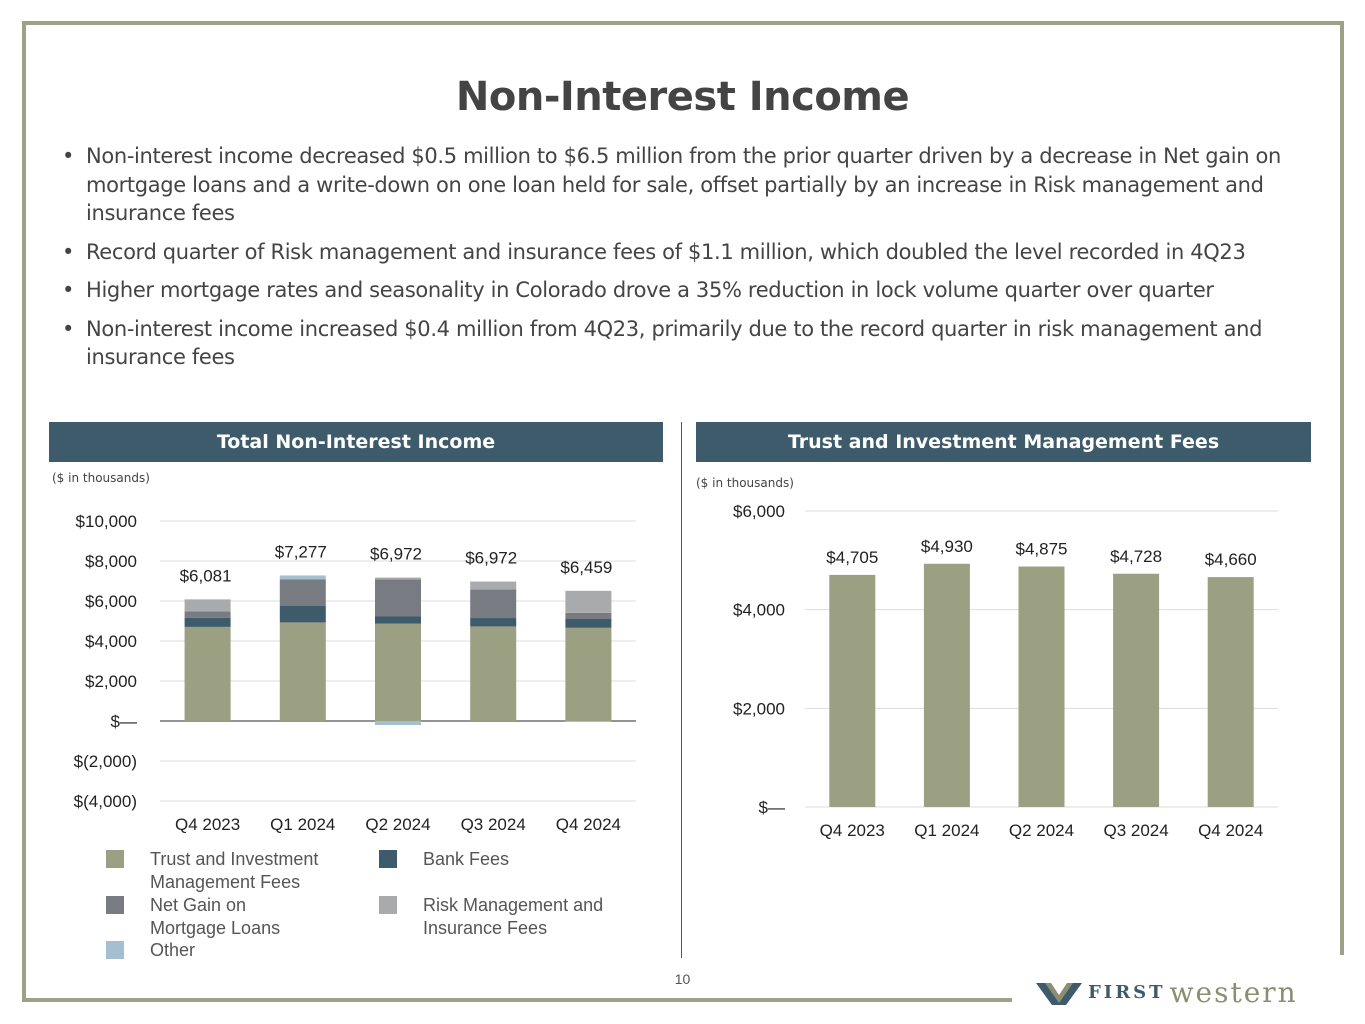  I want to click on legend-label: Risk Management and Insurance Fees, so click(513, 916).